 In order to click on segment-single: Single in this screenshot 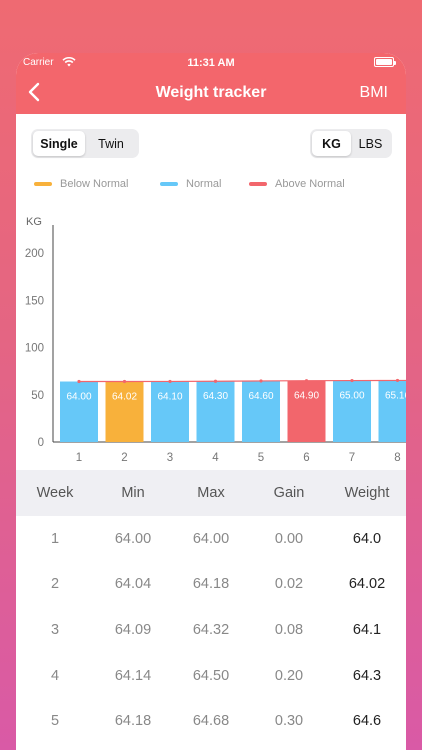, I will do `click(59, 143)`.